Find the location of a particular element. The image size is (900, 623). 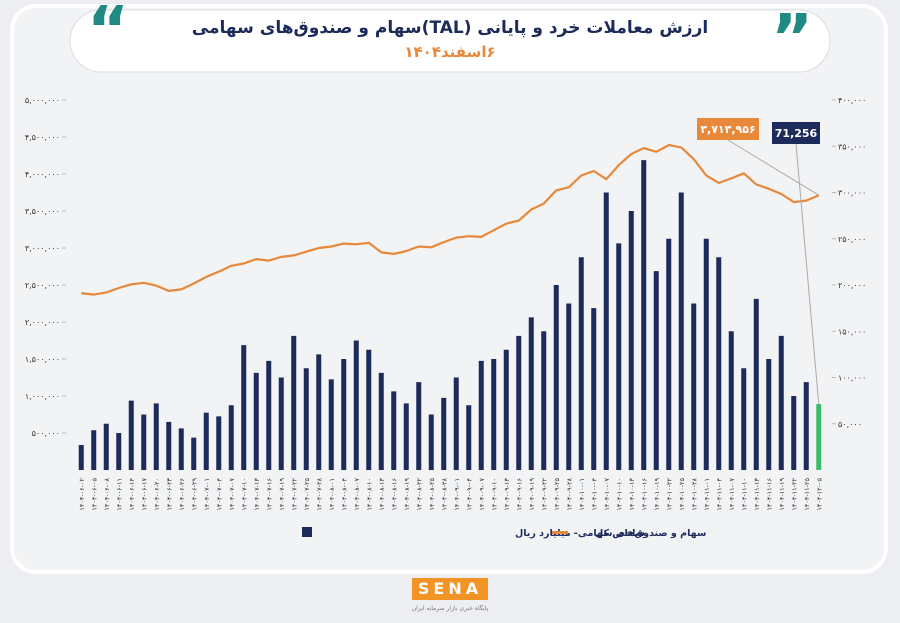

x-tick-label: ۱۴۰۴-۰۹-۱۹ is located at coordinates (532, 493).